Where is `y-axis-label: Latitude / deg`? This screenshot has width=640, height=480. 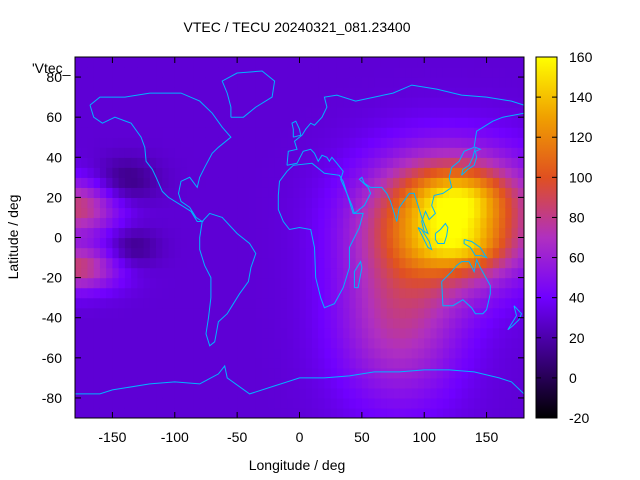 y-axis-label: Latitude / deg is located at coordinates (13, 237).